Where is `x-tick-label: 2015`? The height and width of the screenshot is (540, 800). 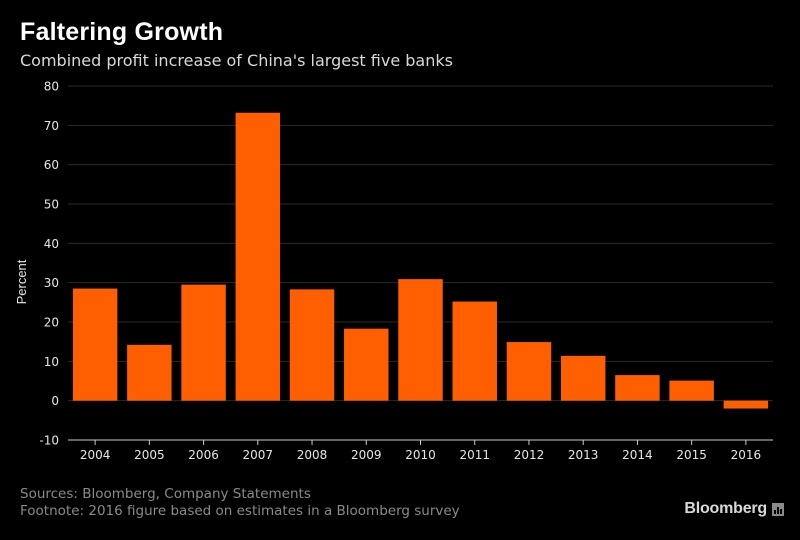 x-tick-label: 2015 is located at coordinates (691, 455).